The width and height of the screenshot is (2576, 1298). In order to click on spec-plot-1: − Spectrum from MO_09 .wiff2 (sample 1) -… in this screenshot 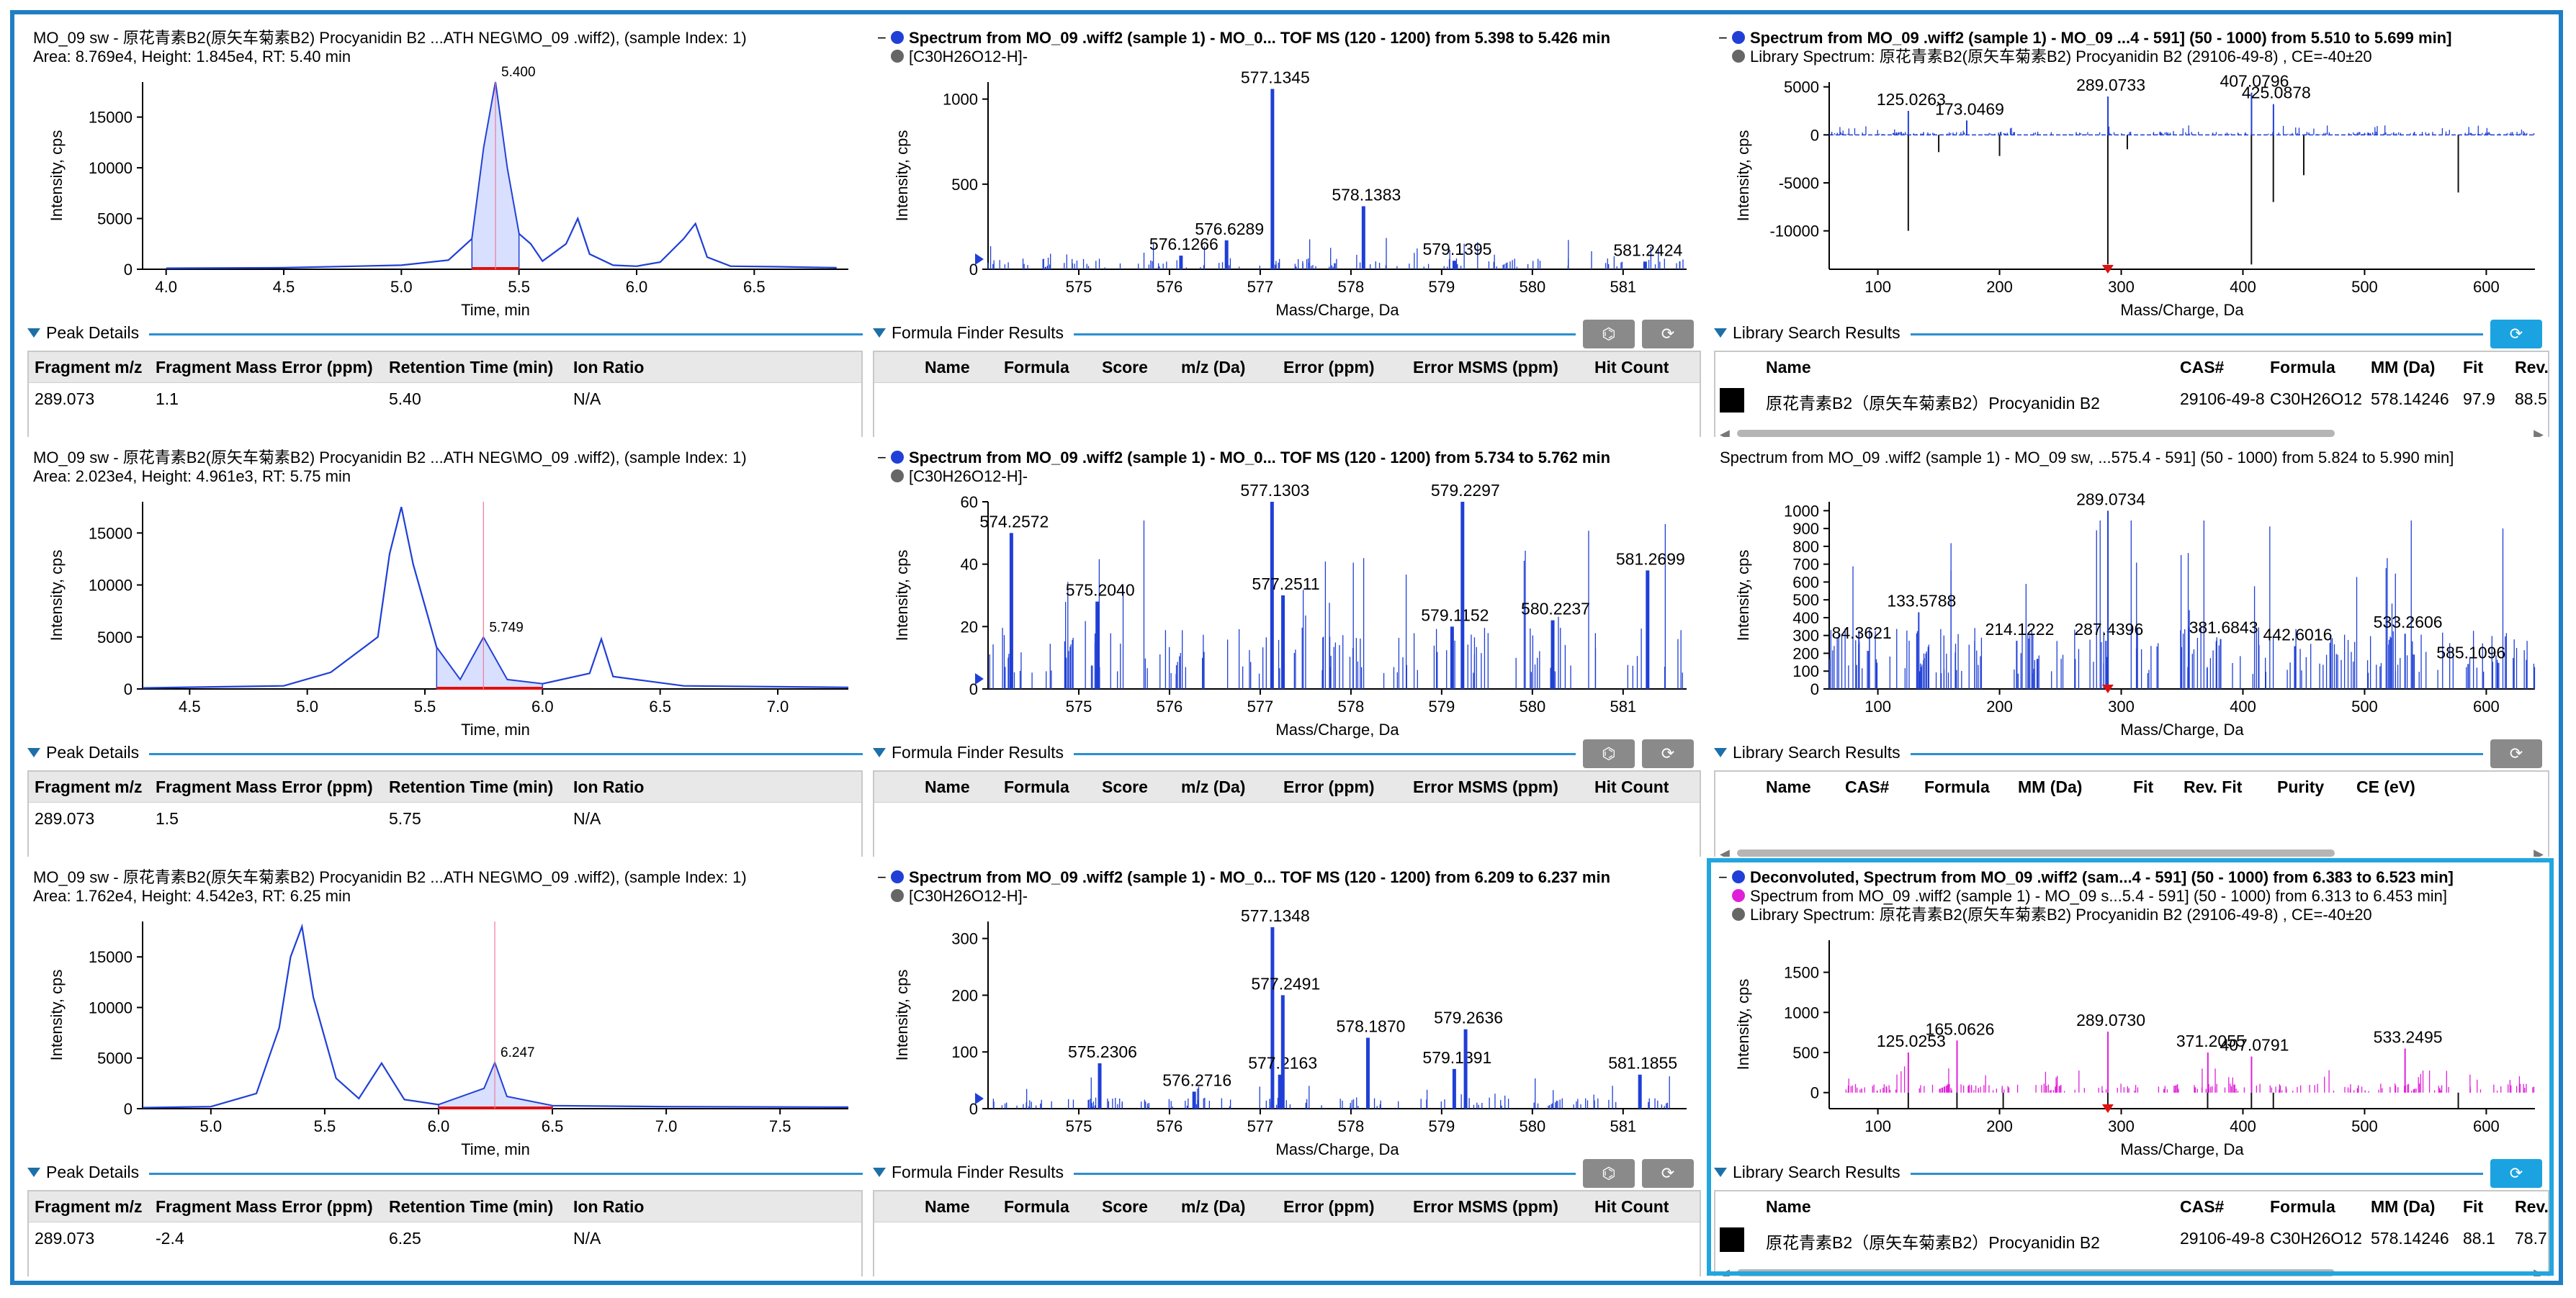, I will do `click(1287, 230)`.